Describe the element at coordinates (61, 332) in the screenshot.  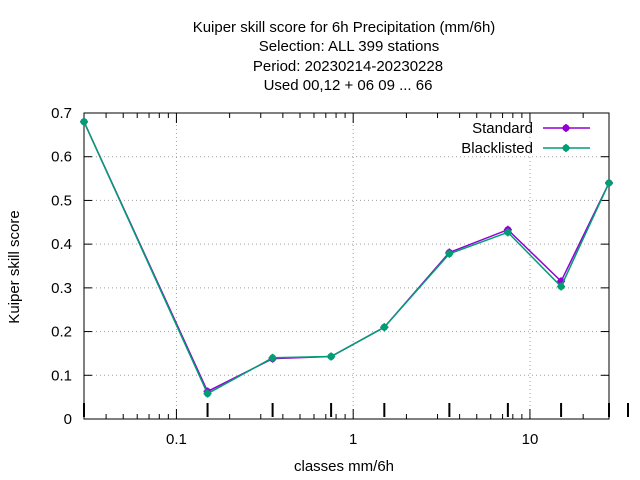
I see `y-tick-label: 0.2` at that location.